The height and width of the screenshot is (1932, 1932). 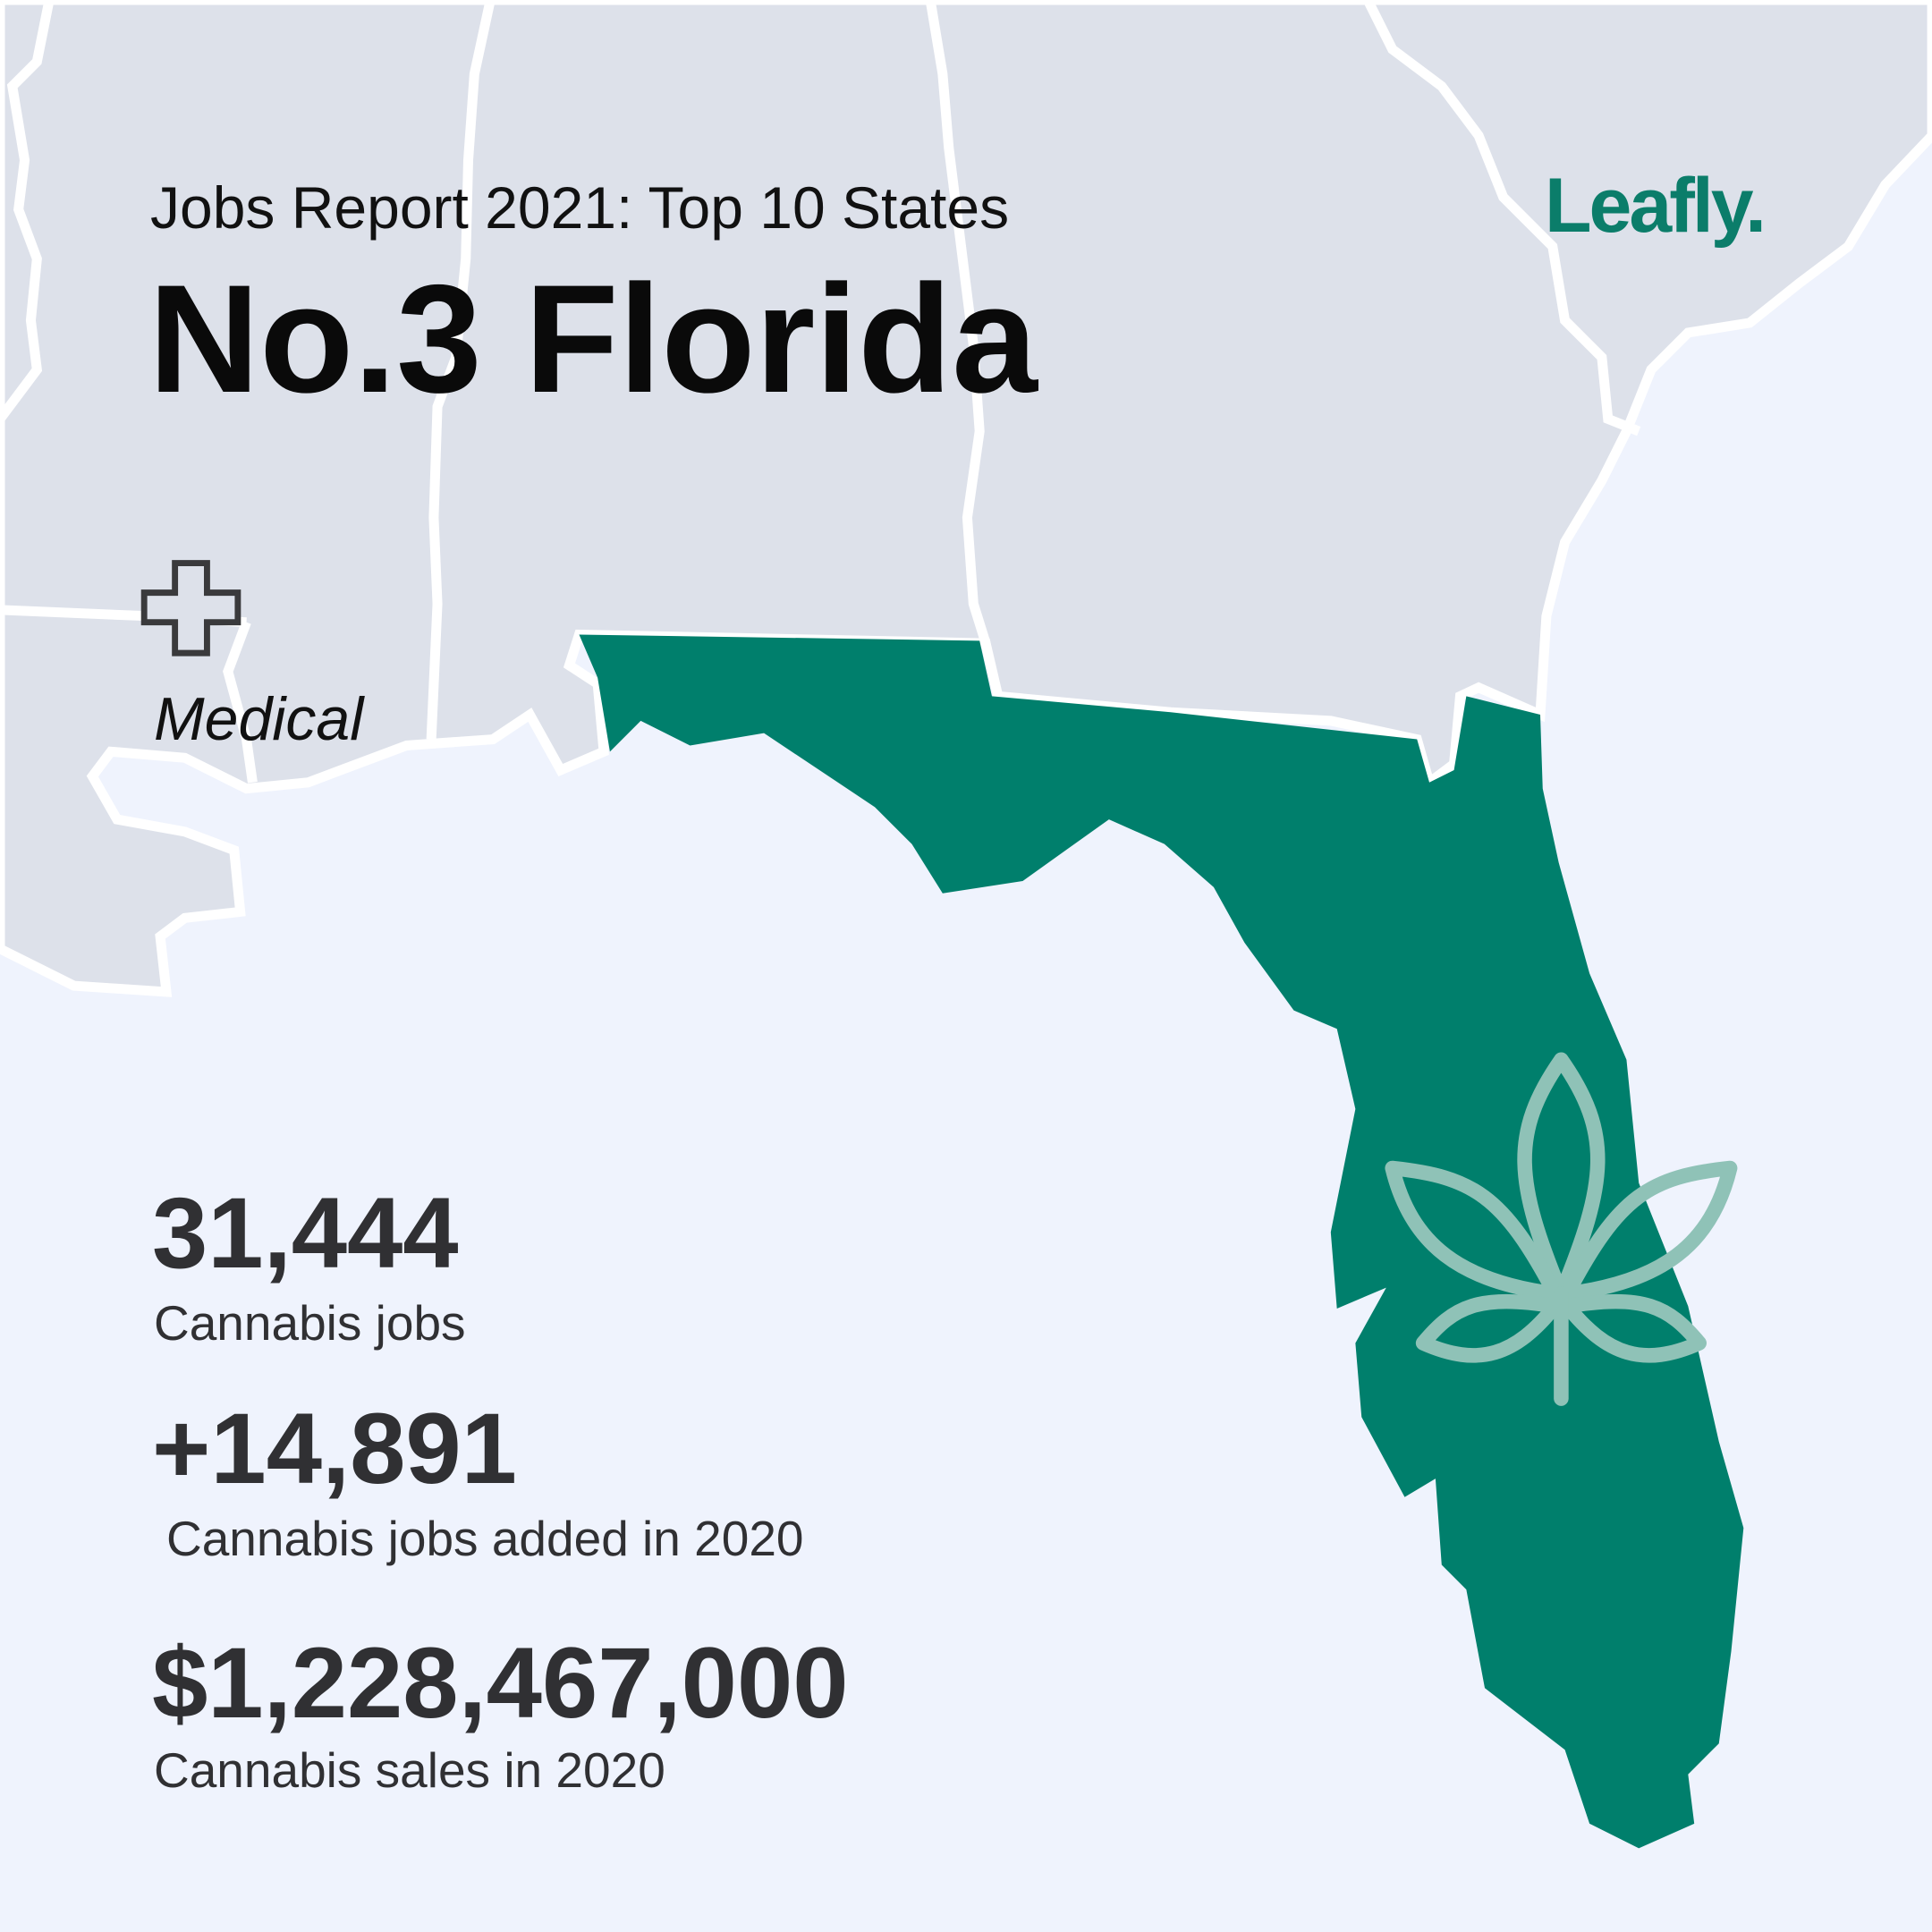 What do you see at coordinates (593, 339) in the screenshot?
I see `title: No.3 Florida` at bounding box center [593, 339].